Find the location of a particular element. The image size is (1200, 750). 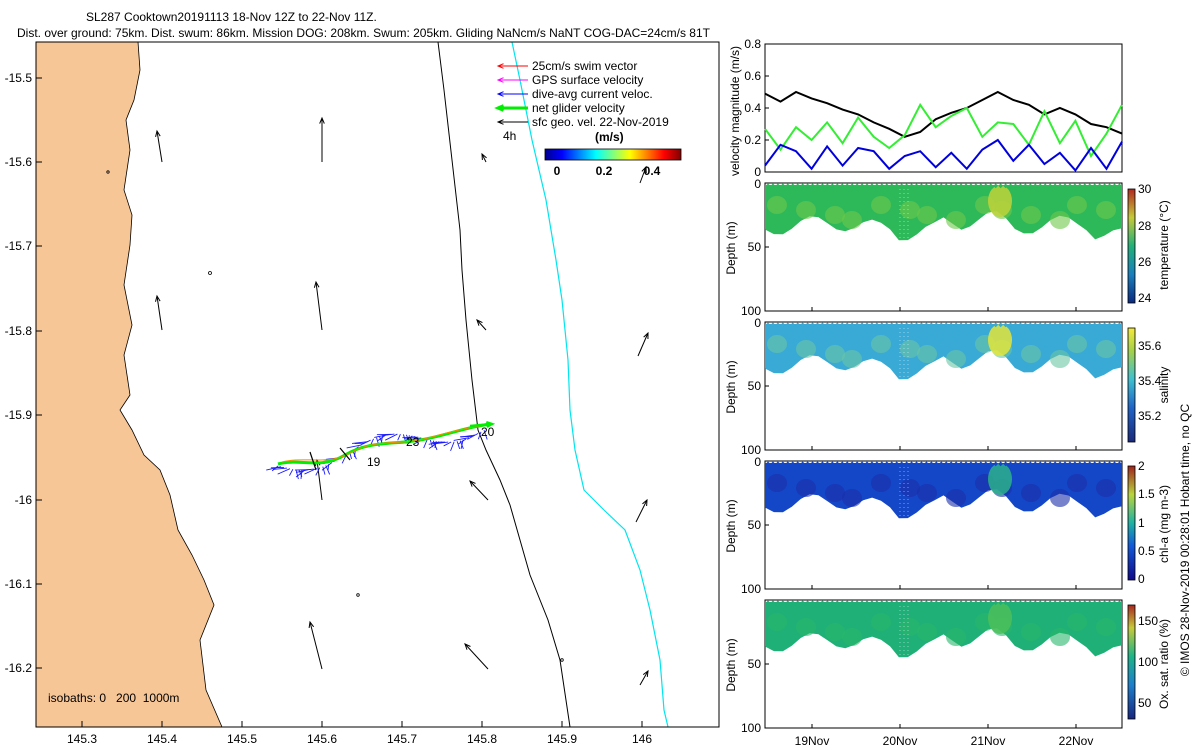

map-x-tick-146: 146 is located at coordinates (642, 739).